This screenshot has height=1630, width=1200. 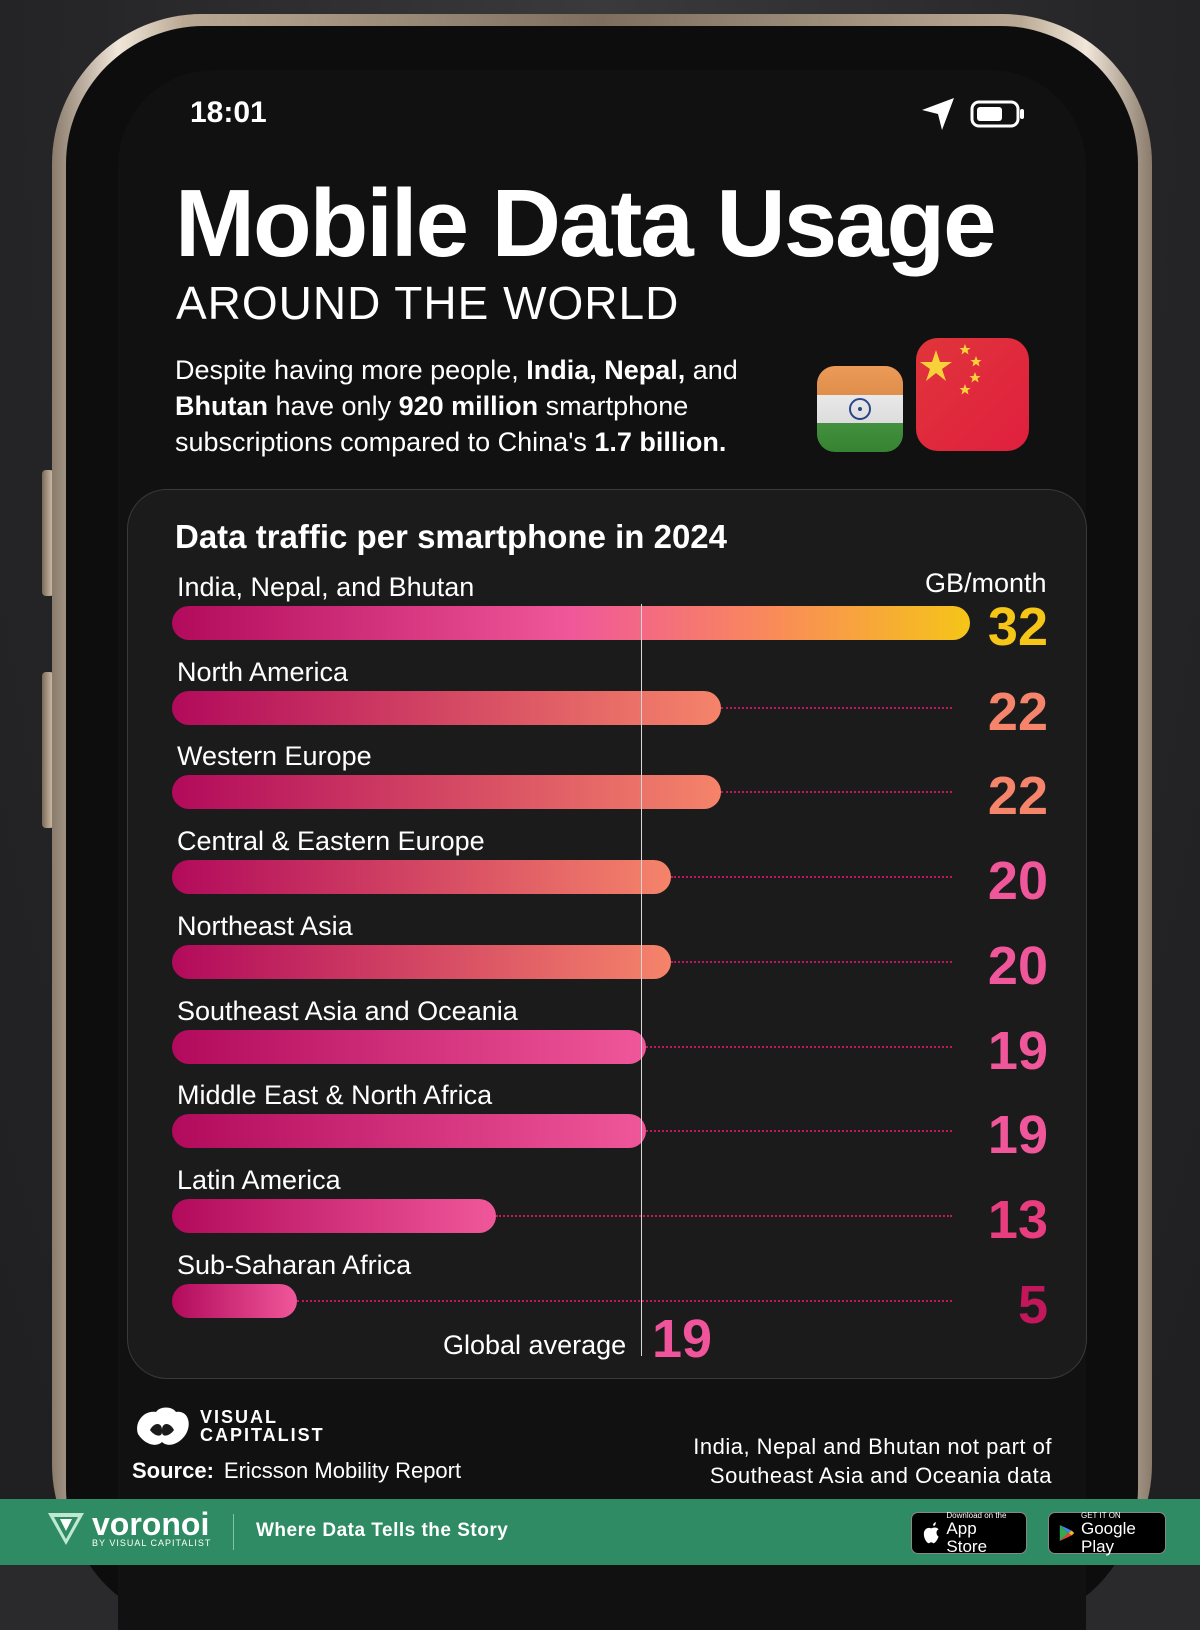 I want to click on source-text: Ericsson Mobility Report, so click(x=342, y=1470).